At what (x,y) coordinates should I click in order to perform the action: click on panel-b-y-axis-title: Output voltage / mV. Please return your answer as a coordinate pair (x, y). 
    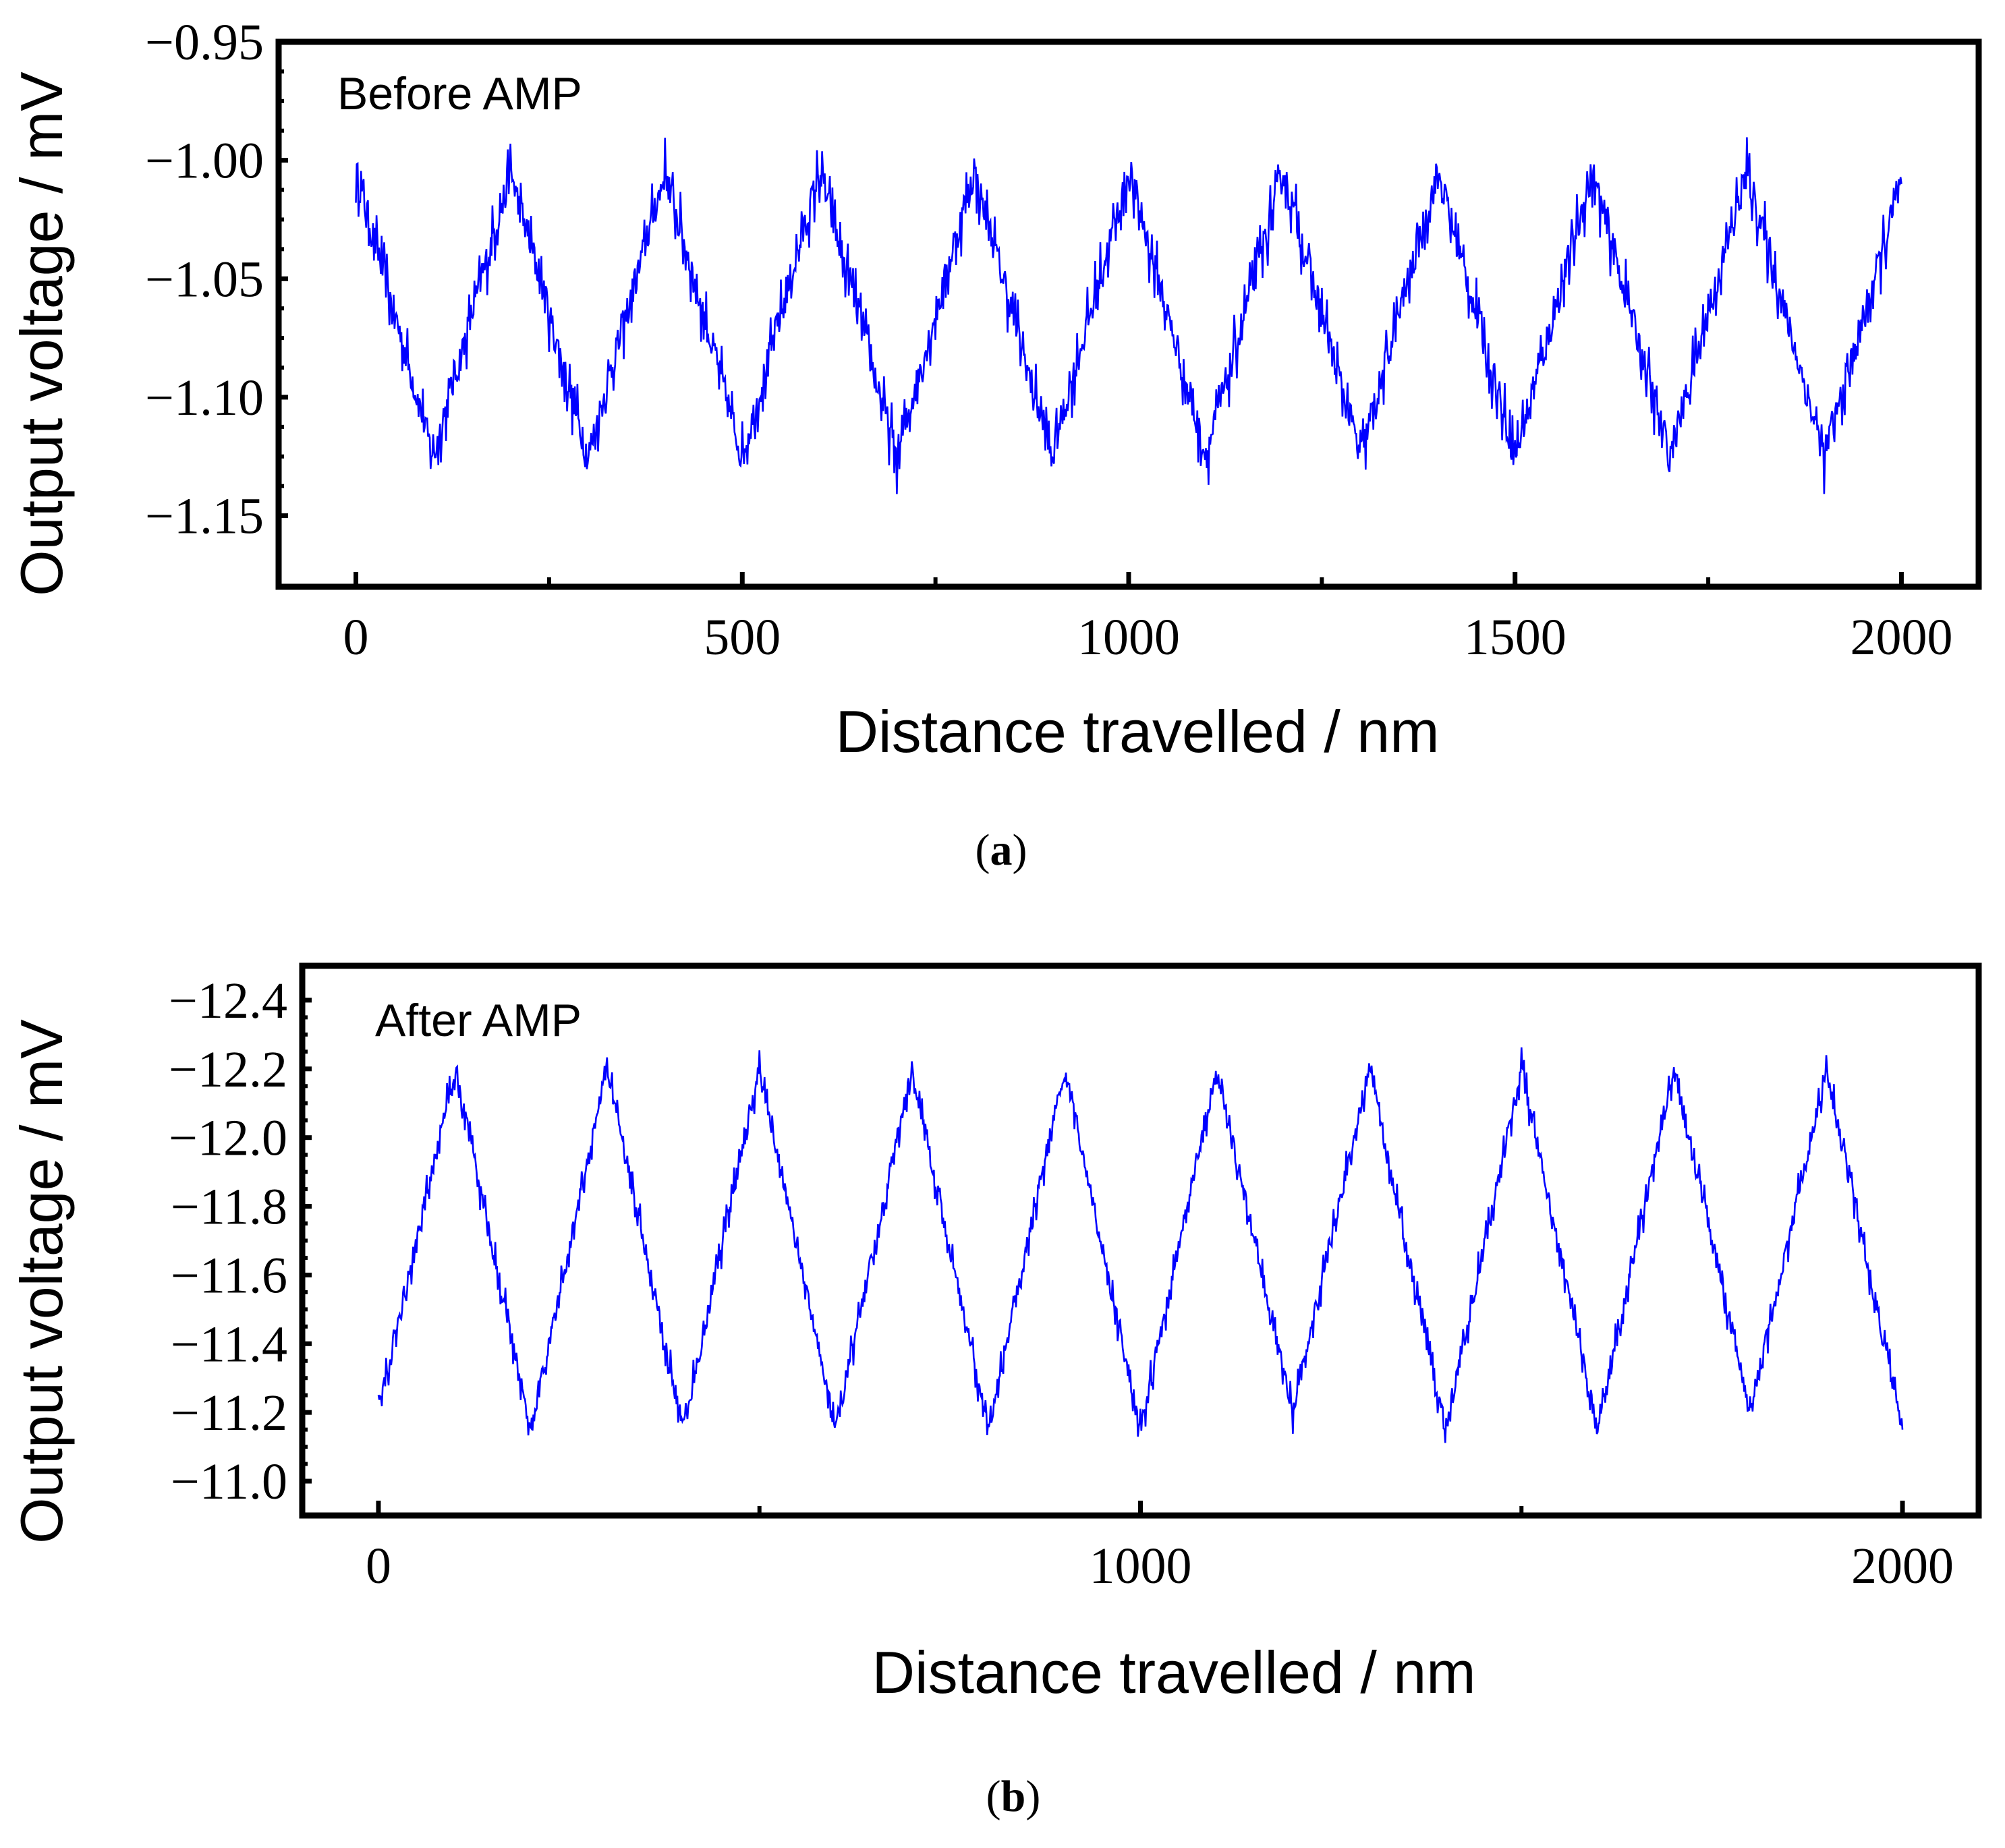
    Looking at the image, I should click on (41, 1281).